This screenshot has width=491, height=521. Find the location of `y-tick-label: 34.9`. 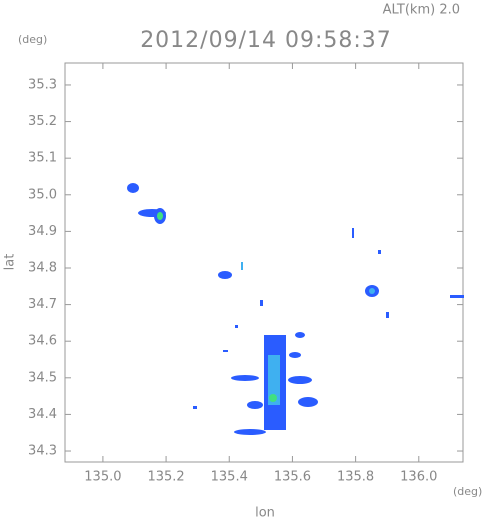

y-tick-label: 34.9 is located at coordinates (42, 231).